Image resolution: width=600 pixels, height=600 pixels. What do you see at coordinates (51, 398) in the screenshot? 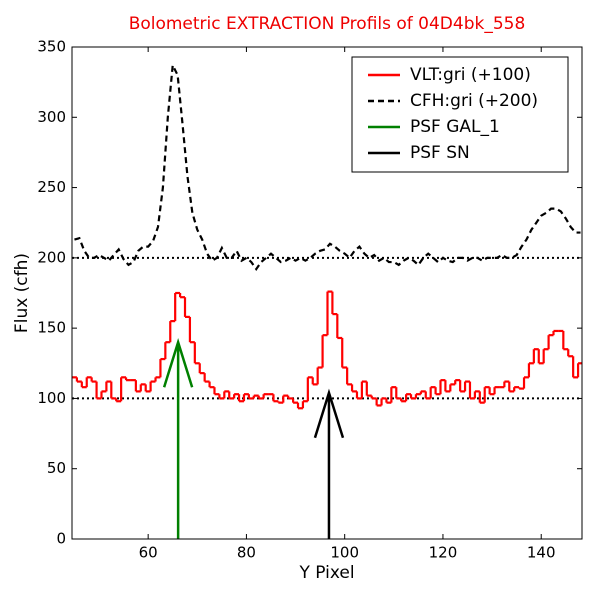
I see `y-tick-label: 100` at bounding box center [51, 398].